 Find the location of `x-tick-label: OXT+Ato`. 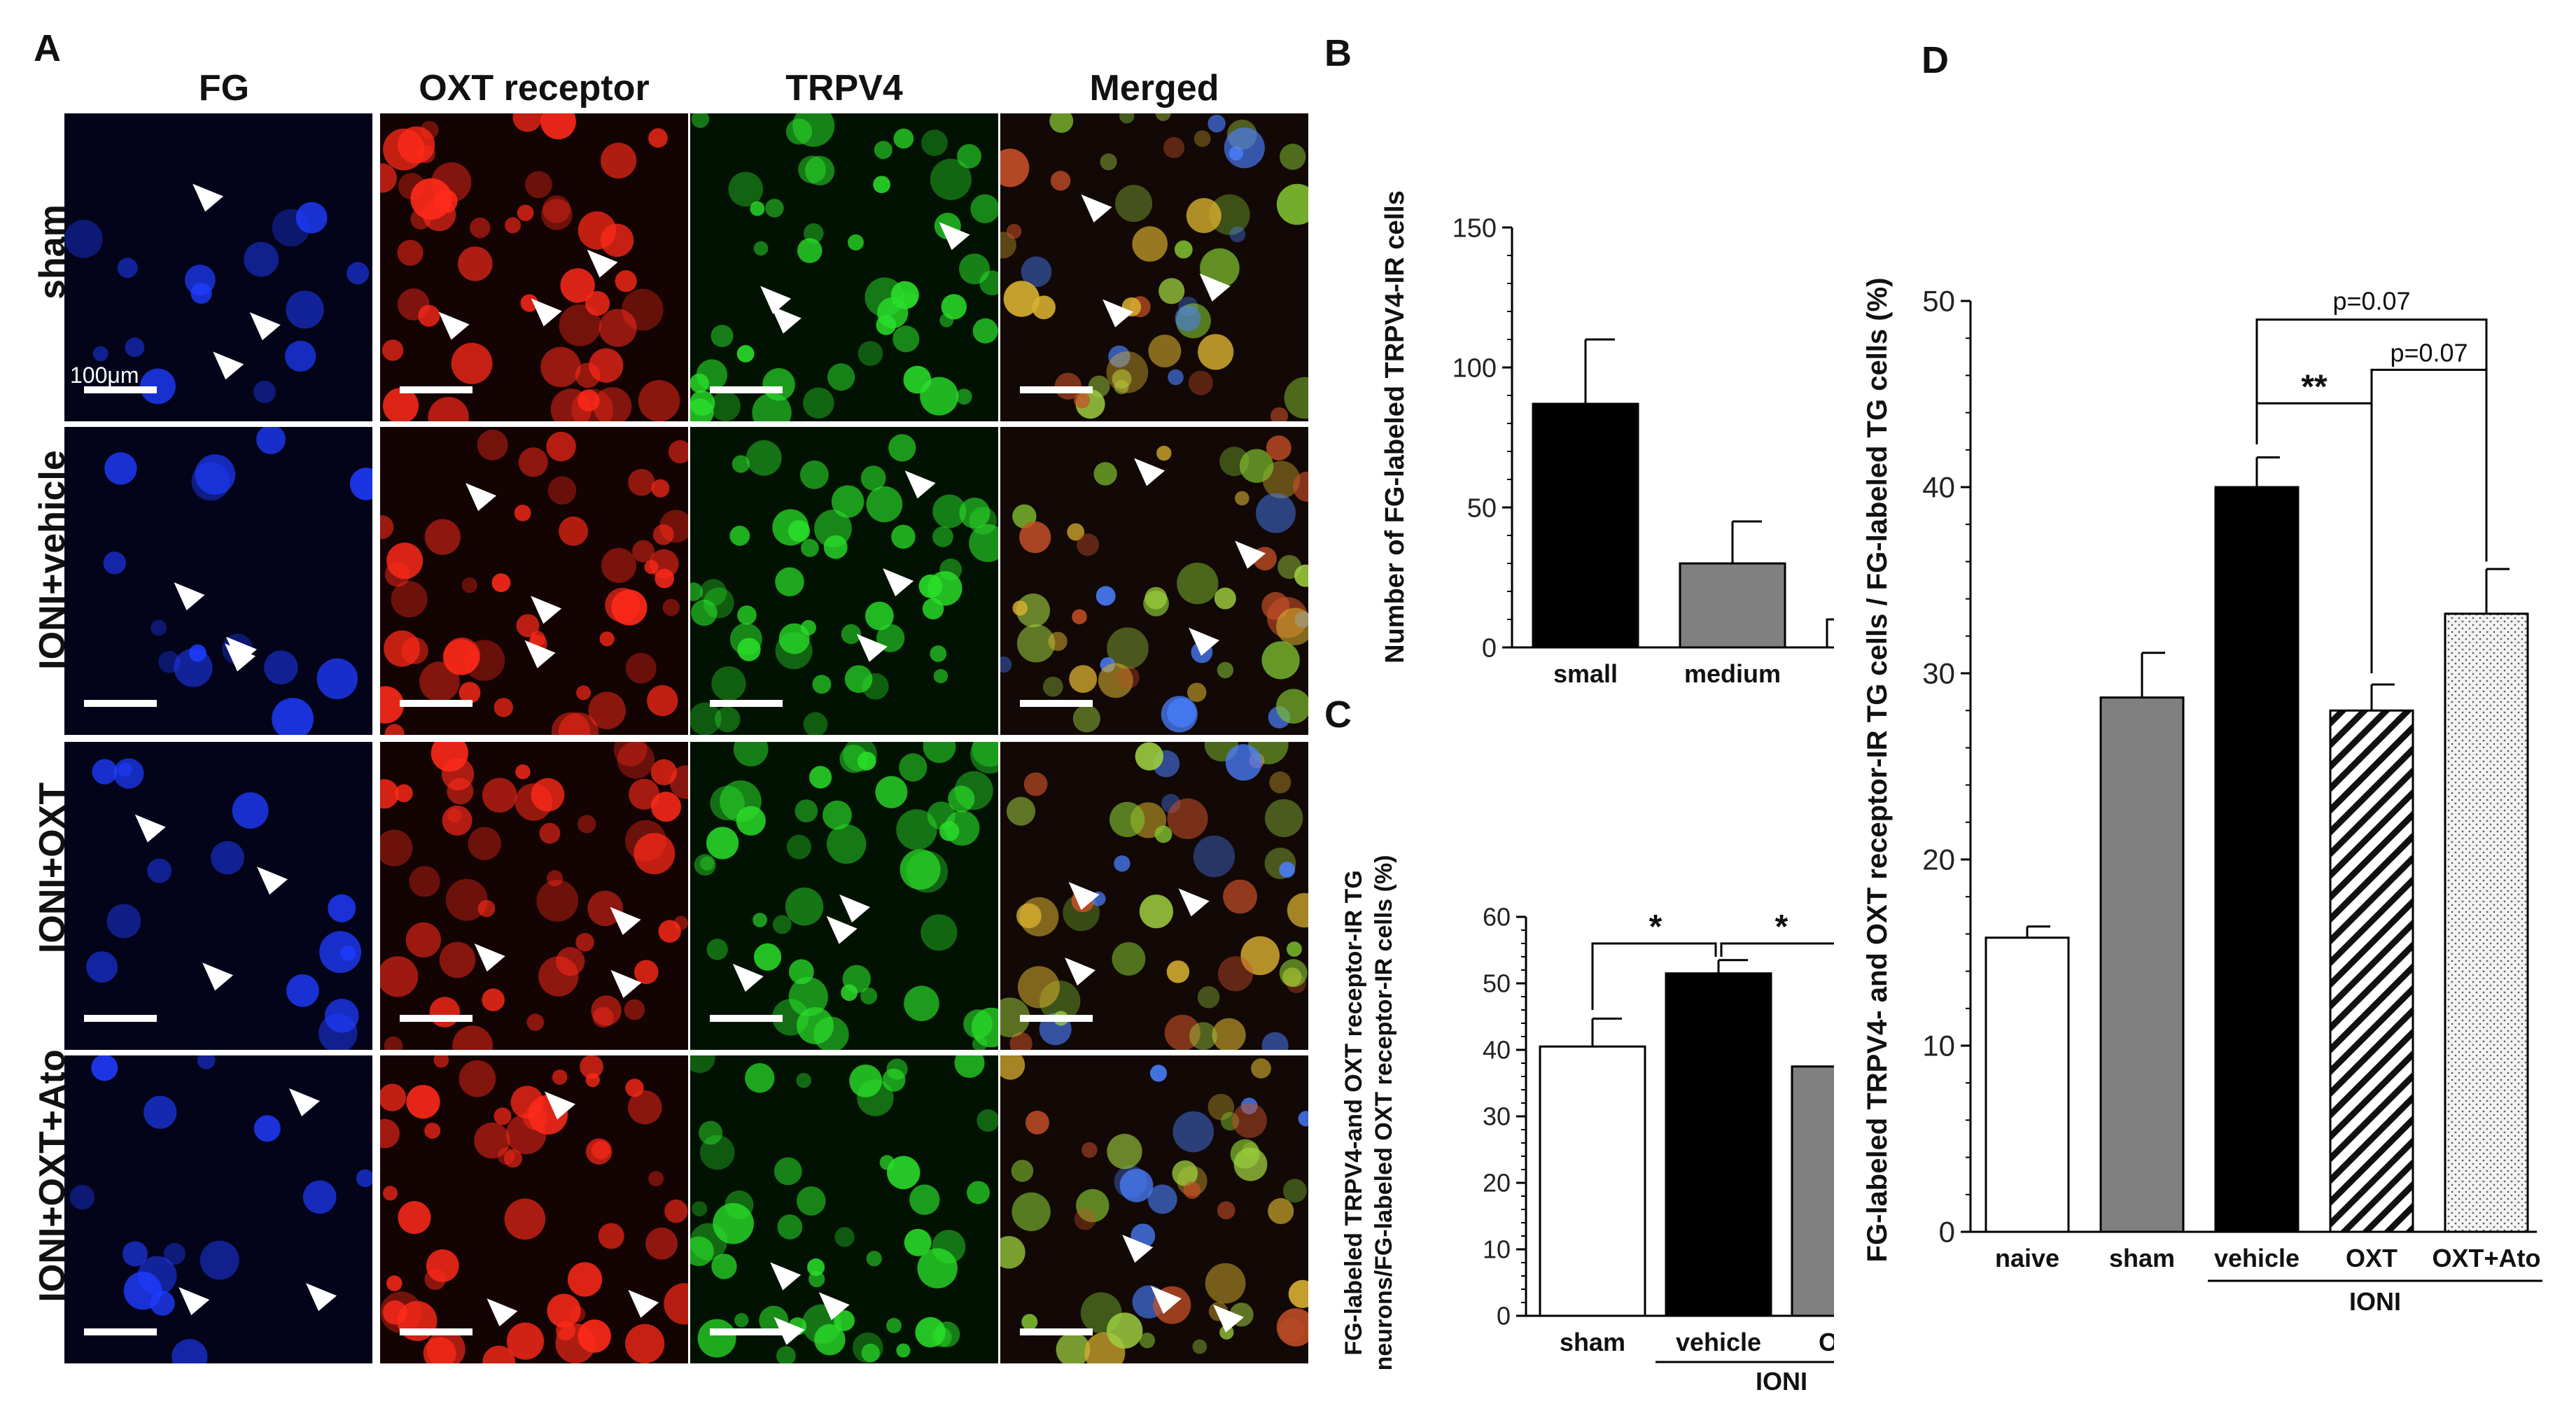

x-tick-label: OXT+Ato is located at coordinates (2486, 1258).